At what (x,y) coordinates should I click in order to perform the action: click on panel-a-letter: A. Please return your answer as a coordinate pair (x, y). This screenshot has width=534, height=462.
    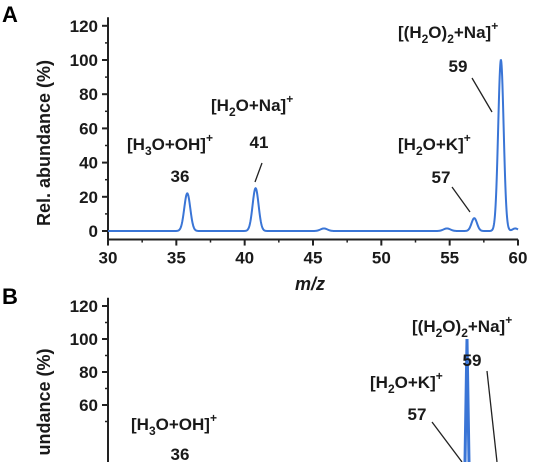
    Looking at the image, I should click on (10, 14).